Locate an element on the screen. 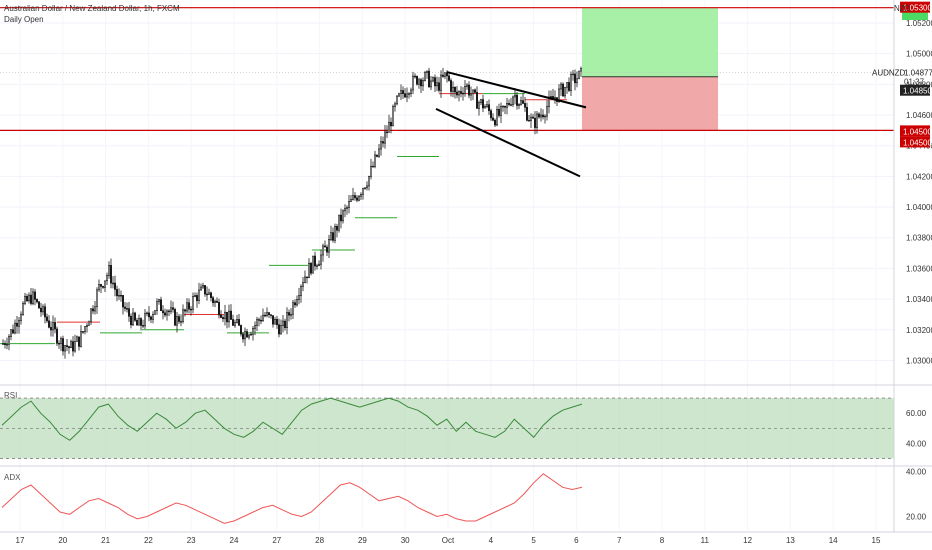 Image resolution: width=932 pixels, height=550 pixels. time-tick-label: 4 is located at coordinates (491, 540).